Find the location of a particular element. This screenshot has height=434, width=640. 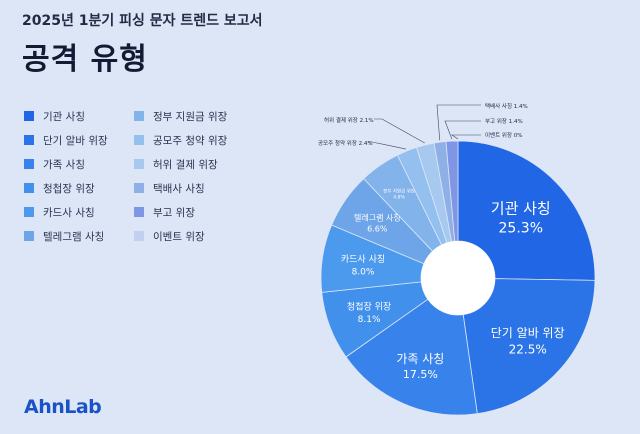

legend-item: 단기 알바 위장 is located at coordinates (79, 140).